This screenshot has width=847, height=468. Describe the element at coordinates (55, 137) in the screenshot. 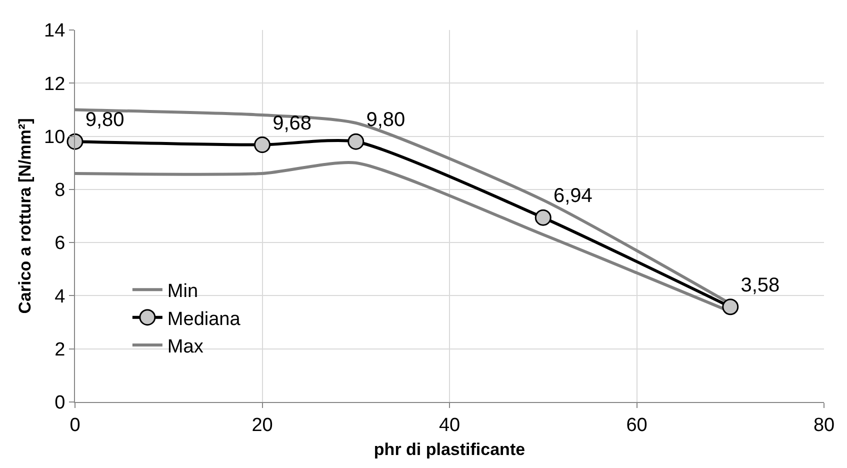

I see `y-tick-label: 10` at that location.